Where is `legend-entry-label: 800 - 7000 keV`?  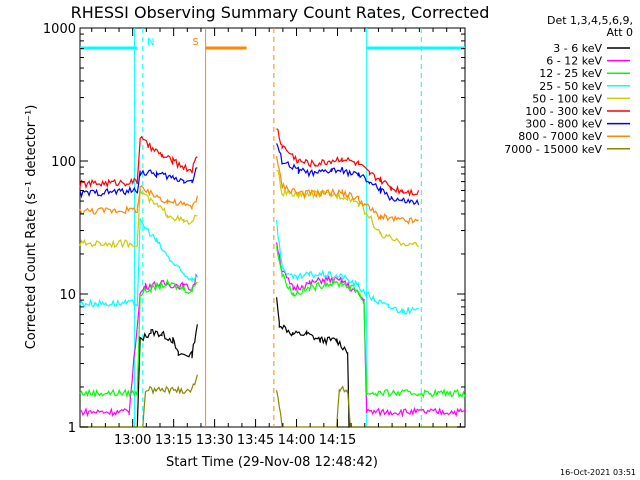 legend-entry-label: 800 - 7000 keV is located at coordinates (560, 136).